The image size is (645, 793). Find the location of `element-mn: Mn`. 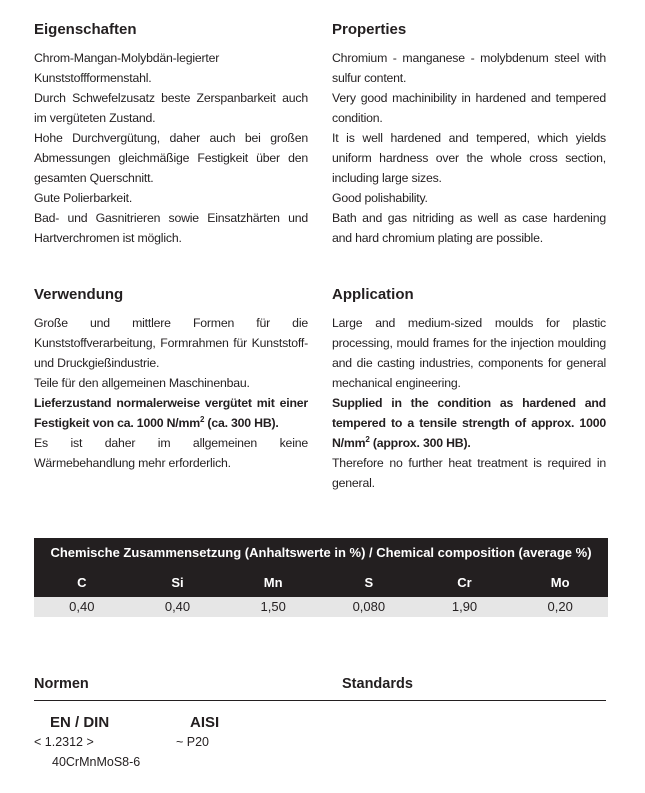

element-mn: Mn is located at coordinates (273, 582).